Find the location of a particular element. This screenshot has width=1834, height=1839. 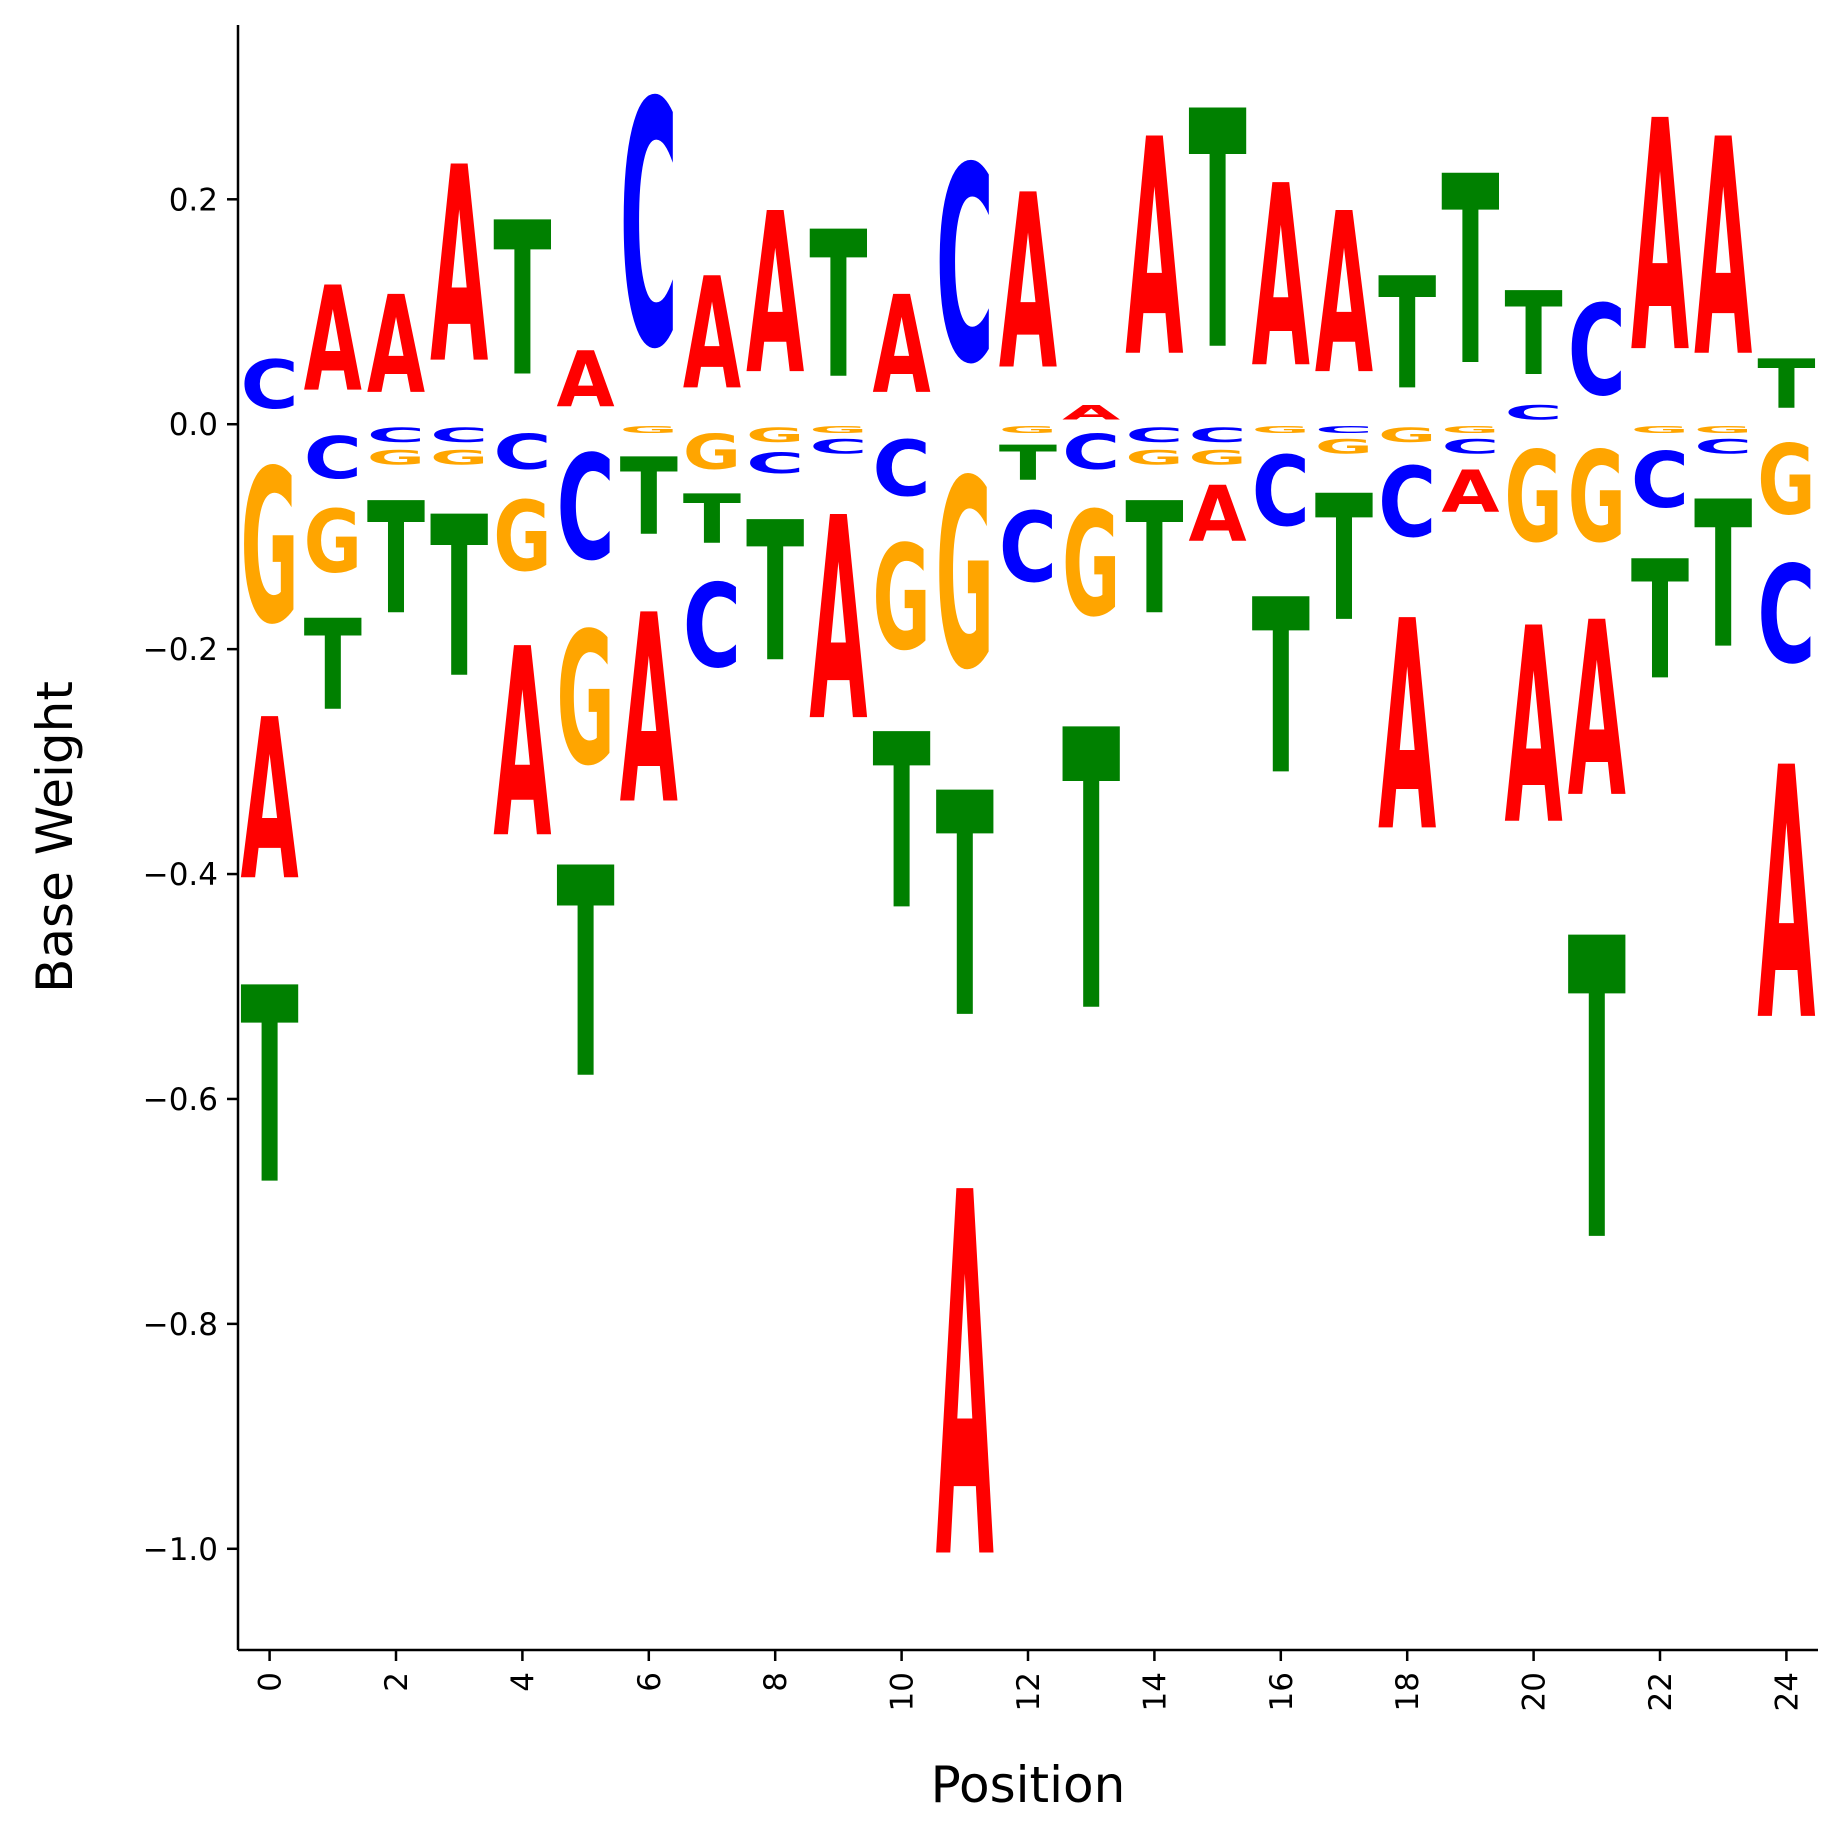

logo-letter-C-pos-22: C is located at coordinates (1660, 481).